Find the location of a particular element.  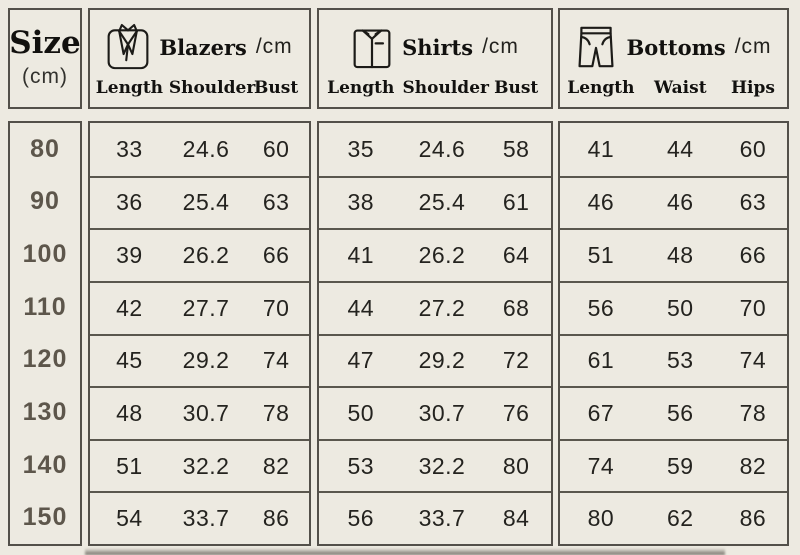

table-row: 44 27.2 68 is located at coordinates (435, 307).